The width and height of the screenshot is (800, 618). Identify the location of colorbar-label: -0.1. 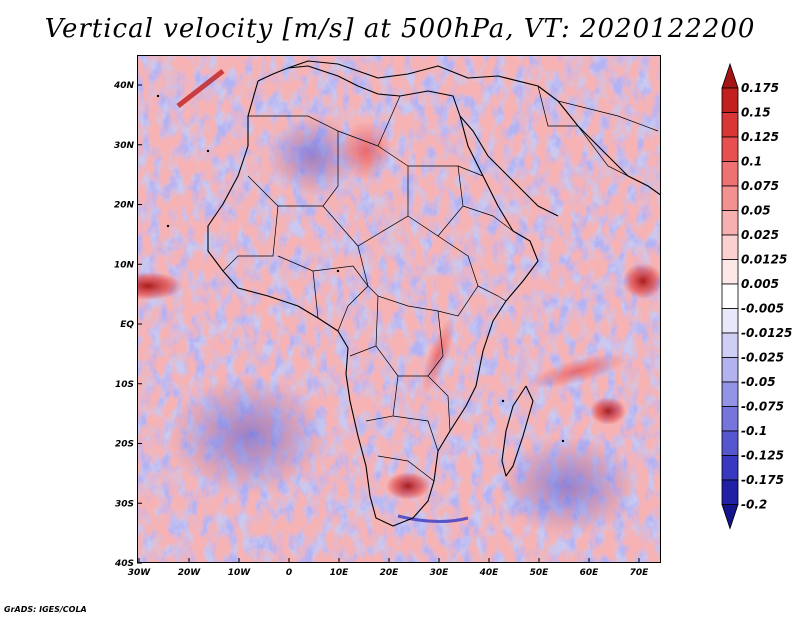
(754, 431).